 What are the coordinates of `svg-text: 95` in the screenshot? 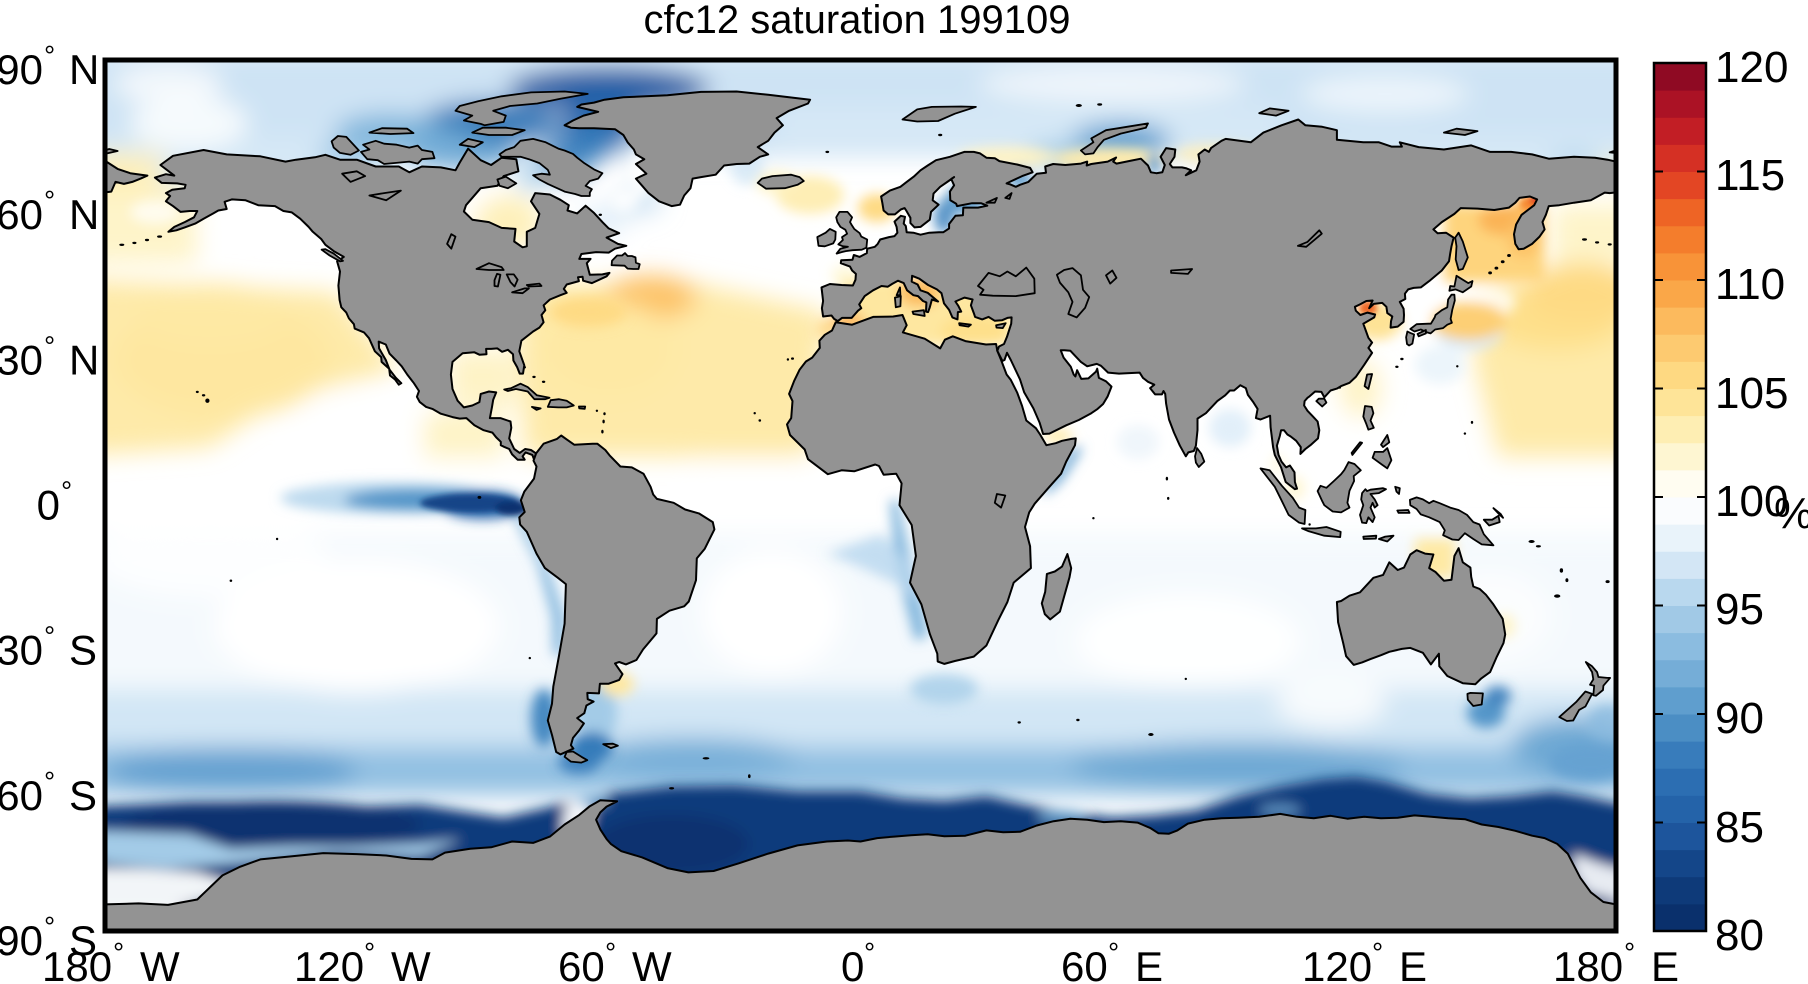 It's located at (1739, 609).